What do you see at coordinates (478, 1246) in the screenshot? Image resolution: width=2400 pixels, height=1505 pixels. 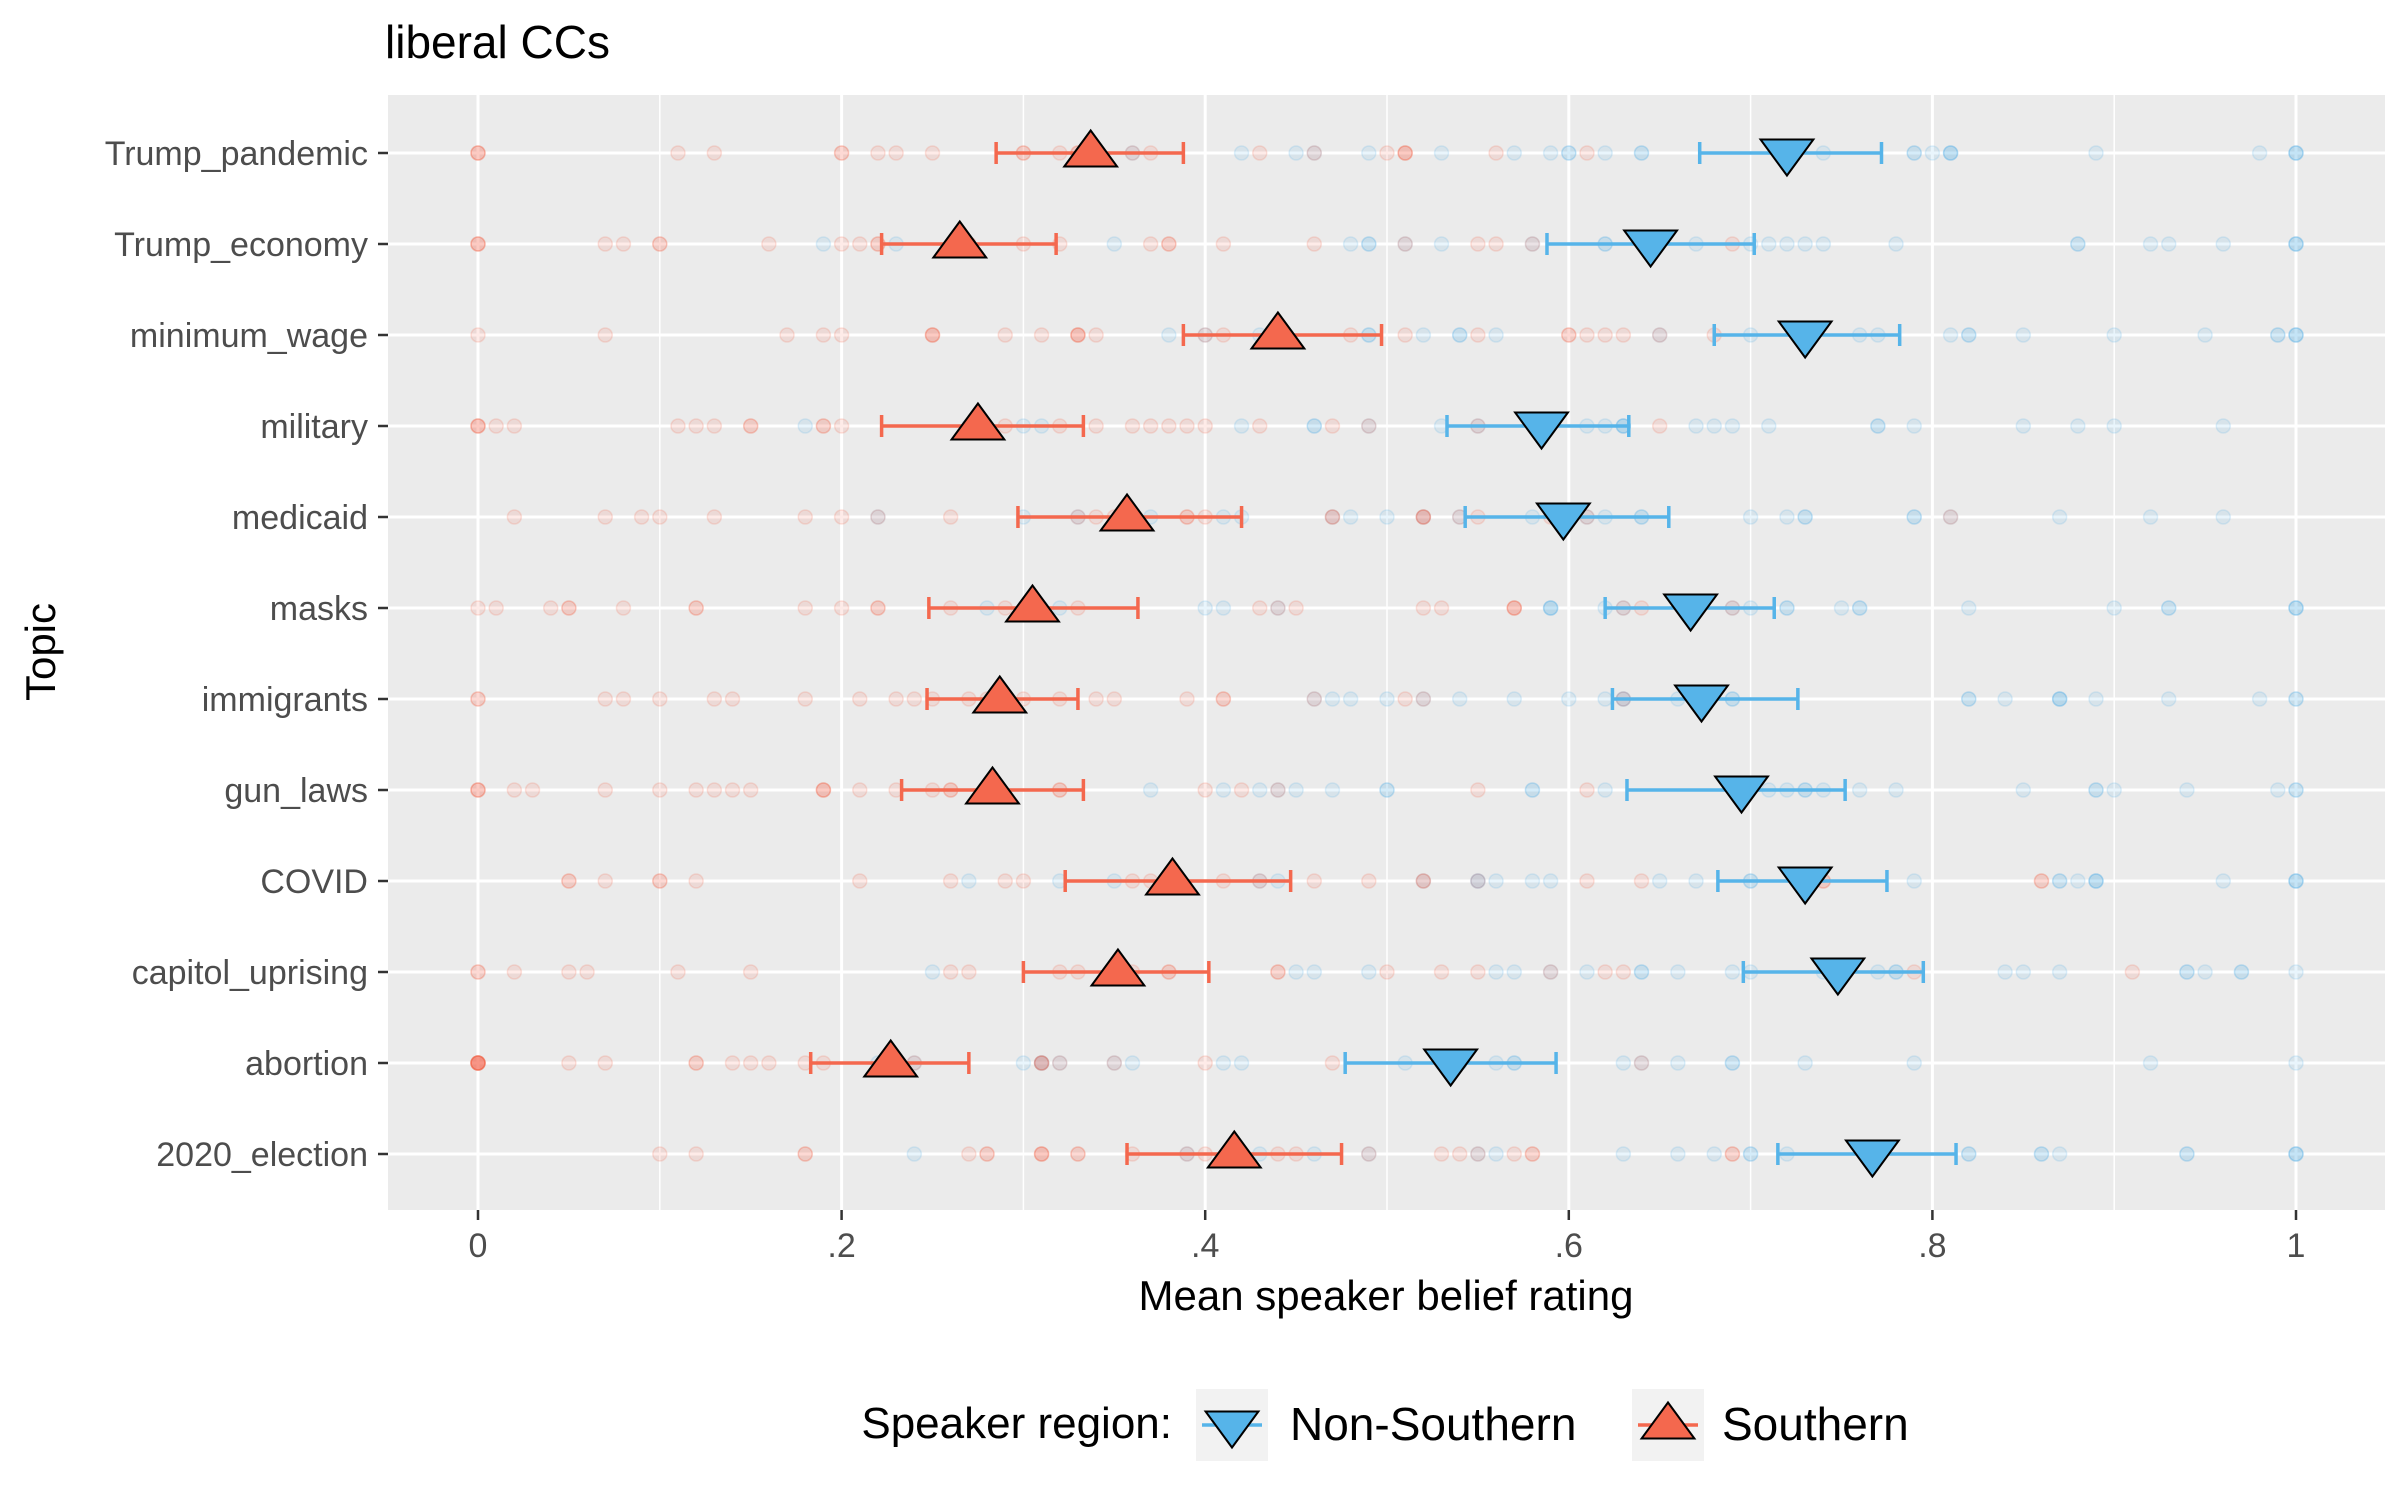 I see `x-tick-label: 0` at bounding box center [478, 1246].